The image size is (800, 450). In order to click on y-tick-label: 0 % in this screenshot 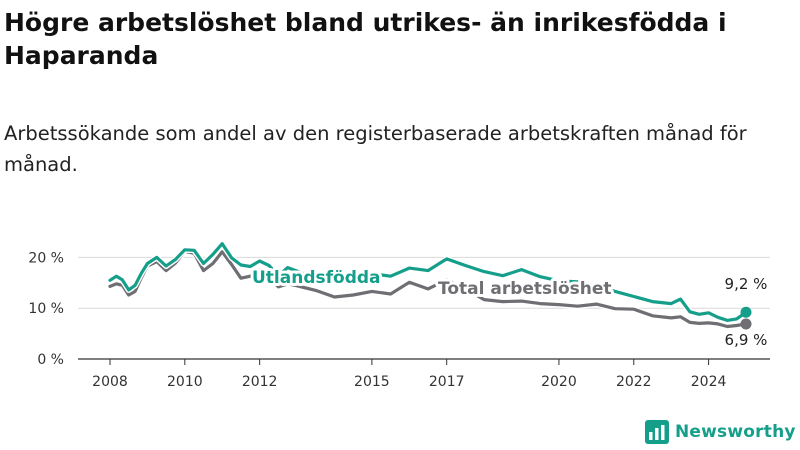, I will do `click(50, 360)`.